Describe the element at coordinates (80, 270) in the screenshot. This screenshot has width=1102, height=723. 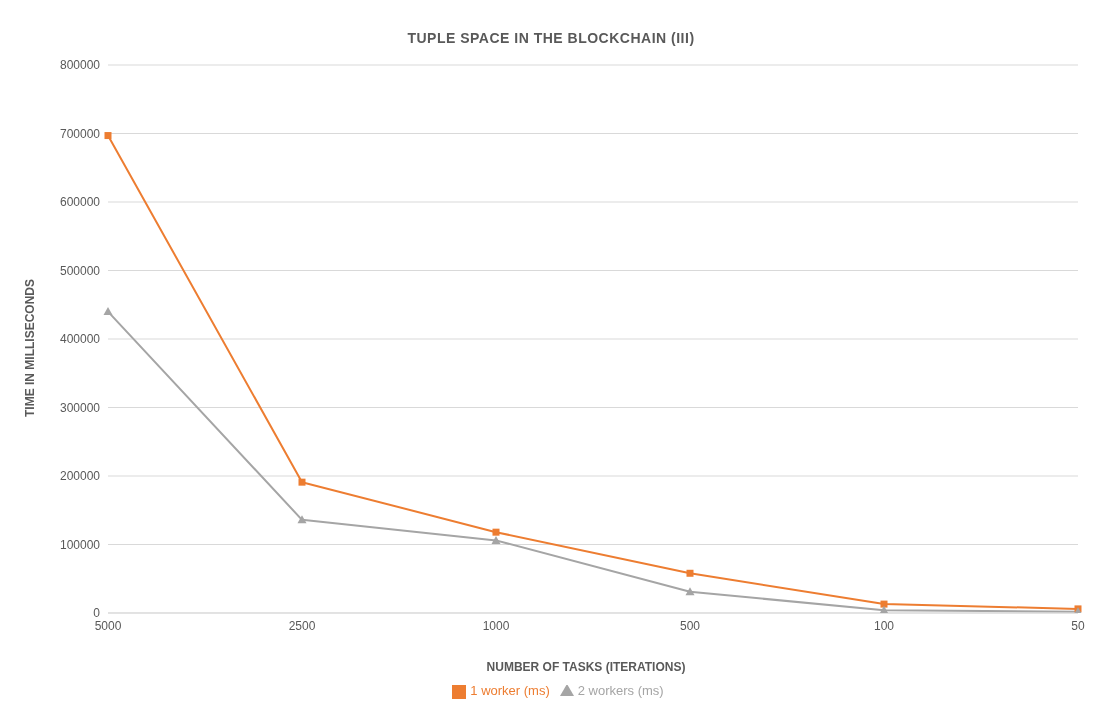
I see `y-tick-label: 500000` at that location.